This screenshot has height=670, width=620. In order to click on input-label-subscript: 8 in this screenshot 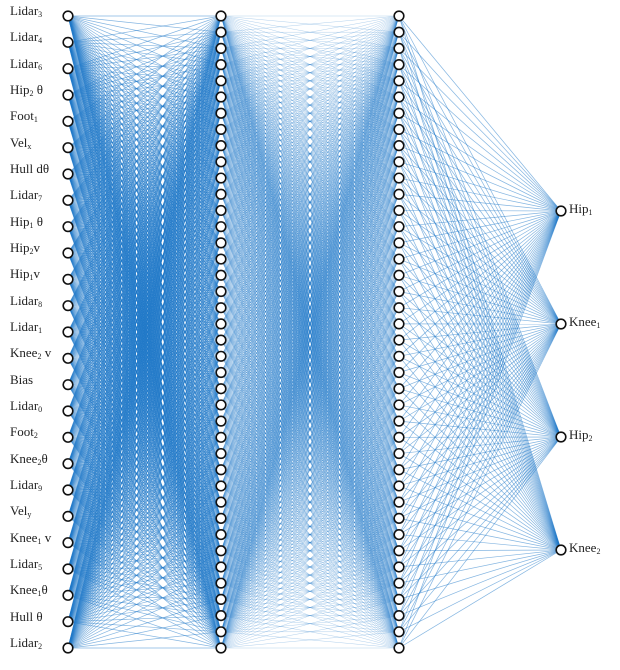, I will do `click(40, 304)`.